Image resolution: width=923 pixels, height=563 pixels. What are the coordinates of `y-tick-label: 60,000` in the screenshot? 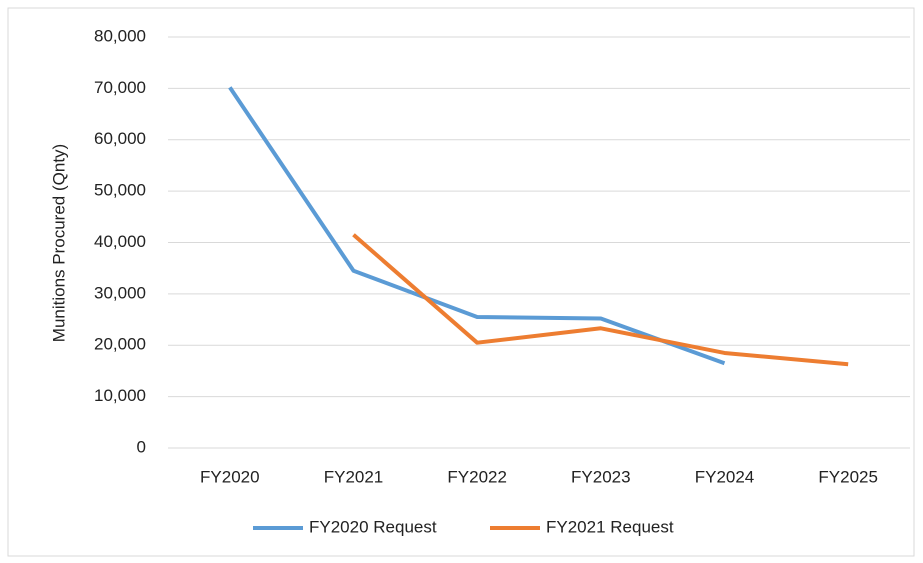 It's located at (120, 138).